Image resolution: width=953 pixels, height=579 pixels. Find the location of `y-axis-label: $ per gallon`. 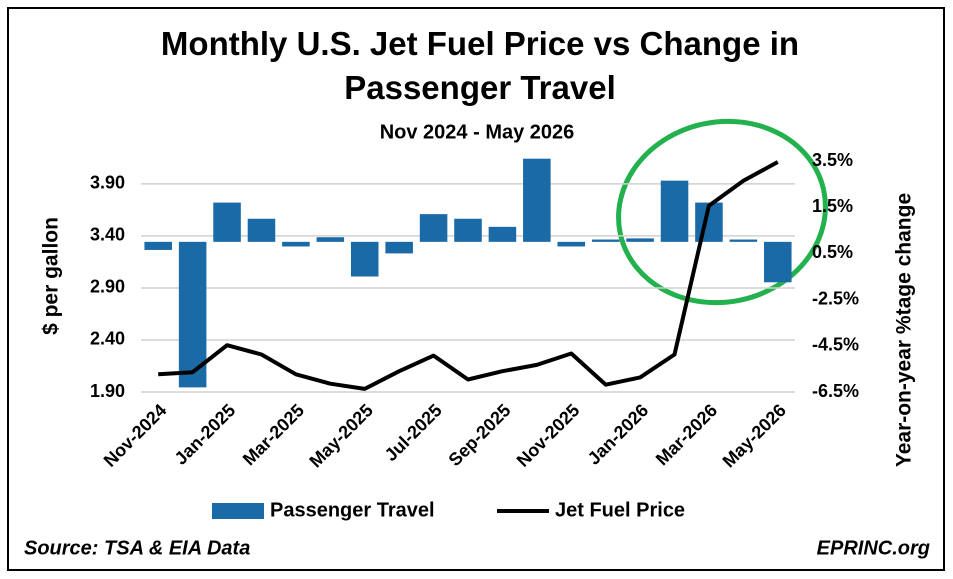

y-axis-label: $ per gallon is located at coordinates (51, 276).